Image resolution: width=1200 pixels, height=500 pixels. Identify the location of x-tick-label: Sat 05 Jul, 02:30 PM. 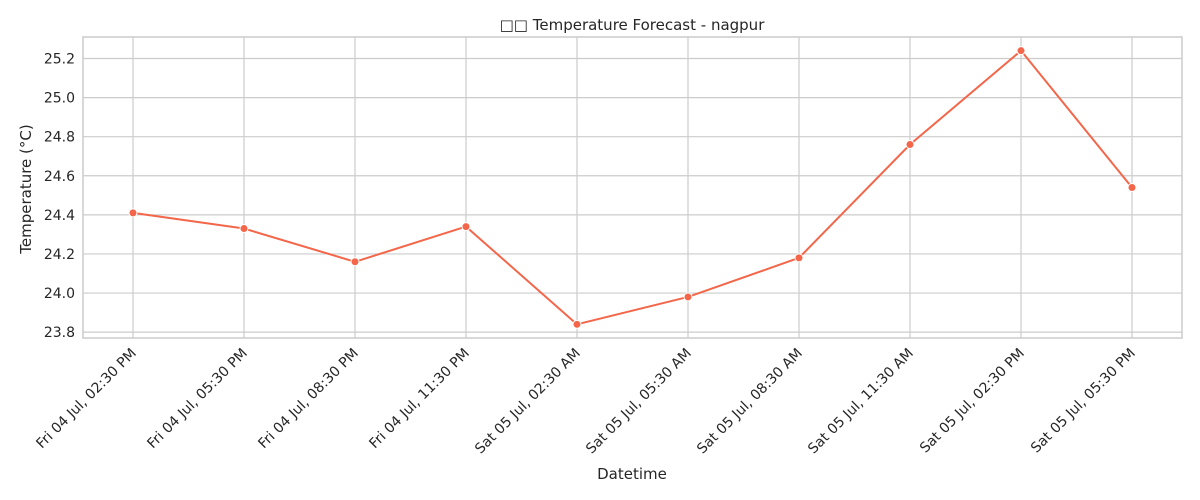
(972, 401).